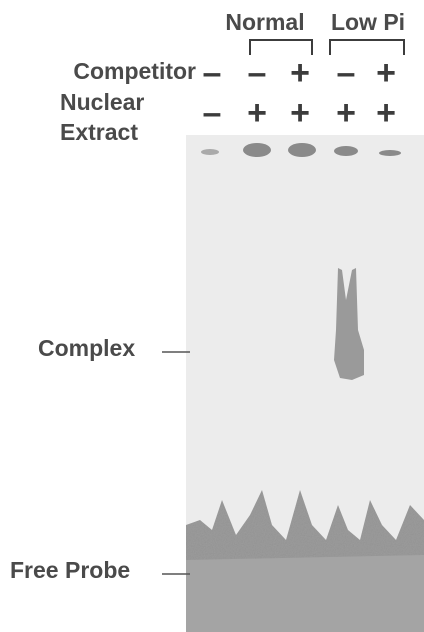 The image size is (424, 632). I want to click on wells, so click(301, 150).